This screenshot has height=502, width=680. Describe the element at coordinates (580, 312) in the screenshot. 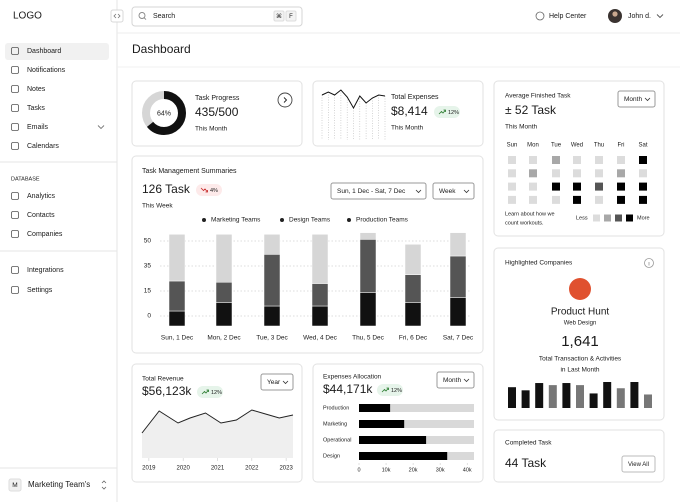

I see `company-name: Product Hunt` at that location.